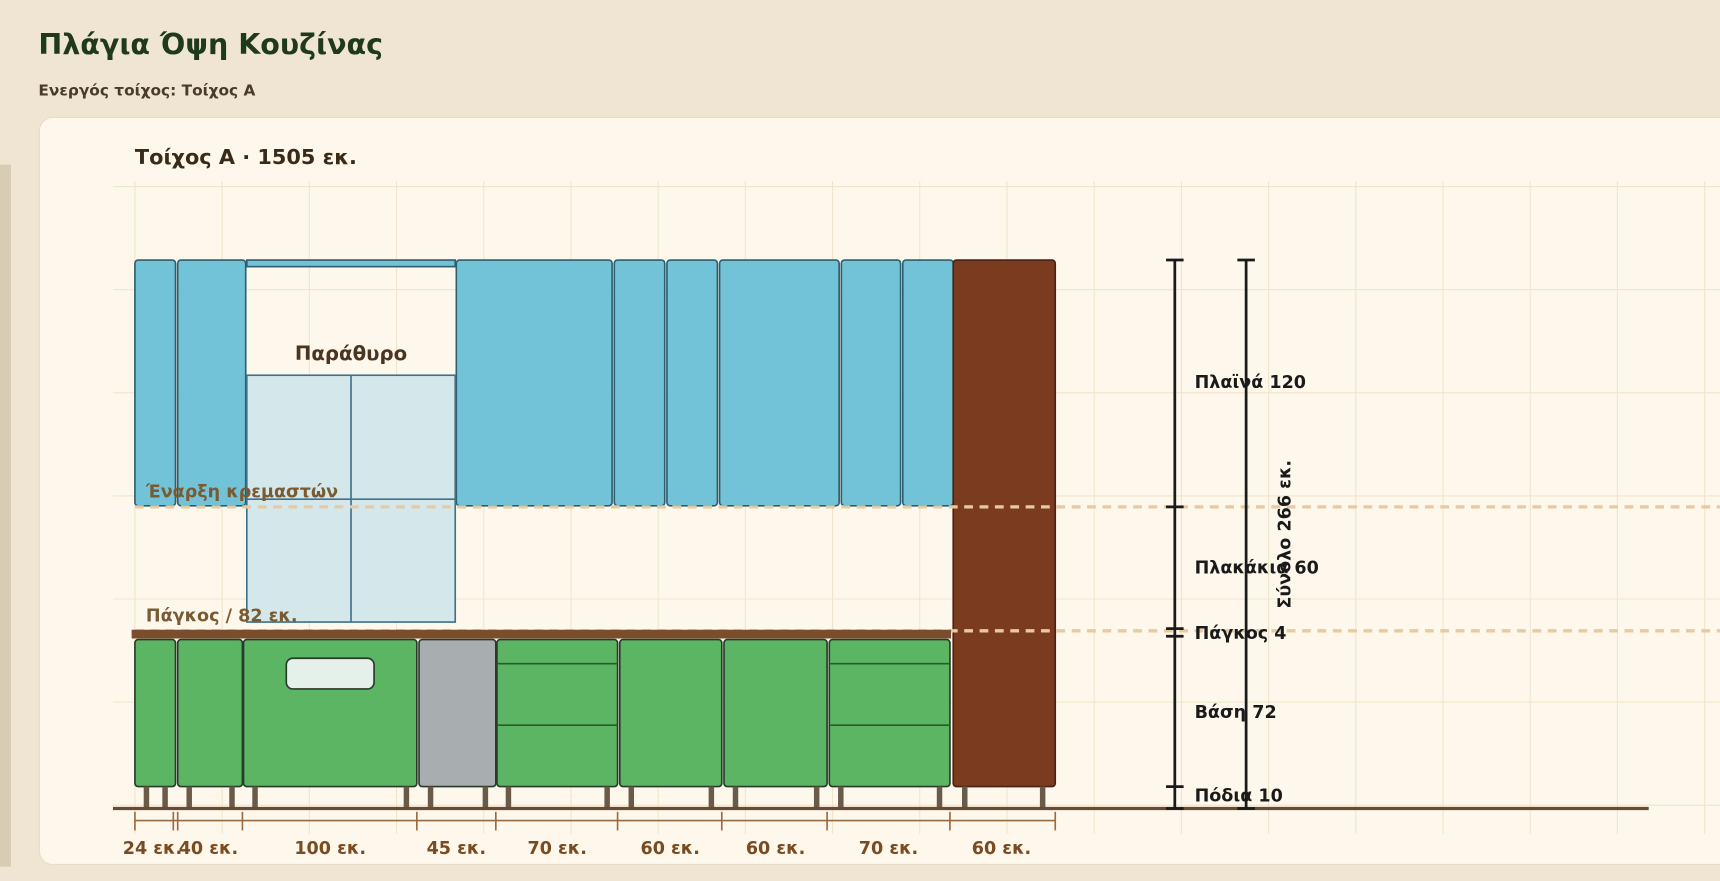 Image resolution: width=1720 pixels, height=881 pixels. I want to click on height-label: Πάγκος 4, so click(1241, 634).